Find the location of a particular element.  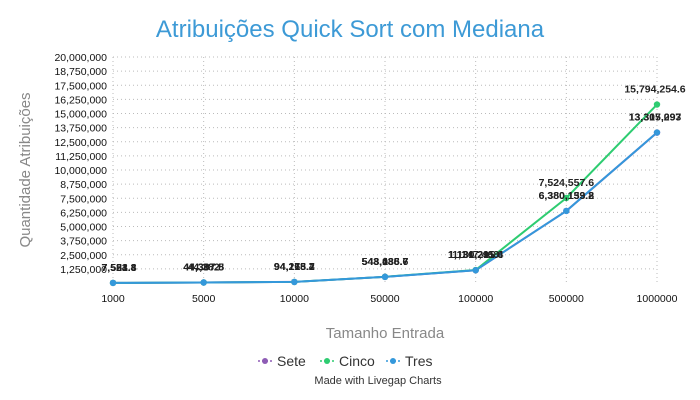

data-label-tres: 94,178.7 is located at coordinates (294, 267).